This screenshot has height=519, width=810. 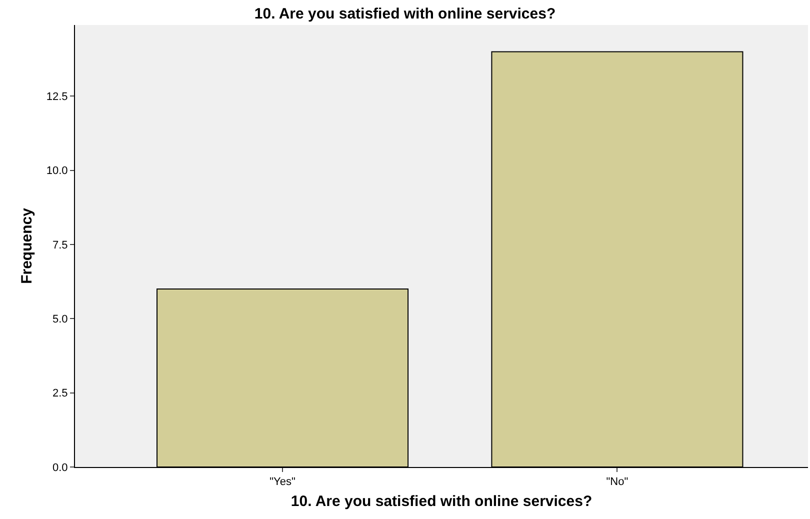 What do you see at coordinates (57, 97) in the screenshot?
I see `y-tick-label: 12.5` at bounding box center [57, 97].